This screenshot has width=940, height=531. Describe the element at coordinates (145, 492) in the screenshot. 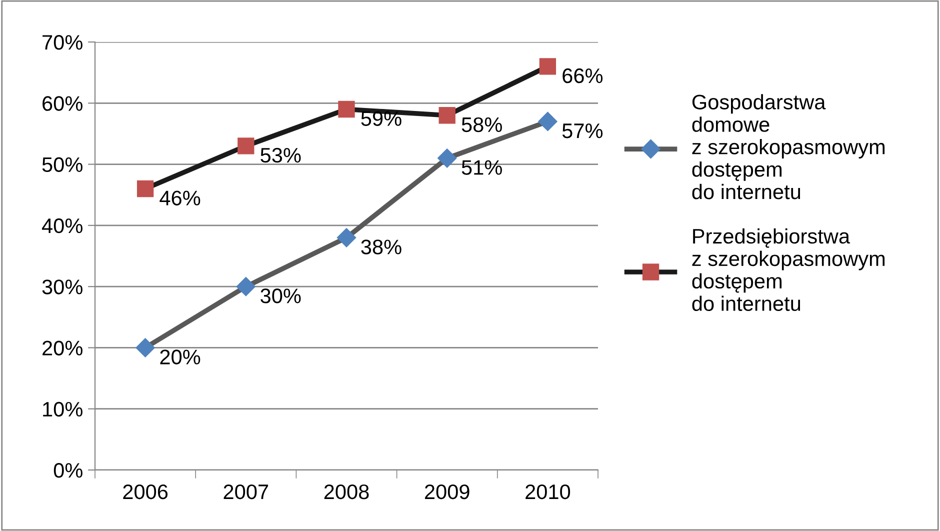

I see `x-tick-label: 2006` at that location.